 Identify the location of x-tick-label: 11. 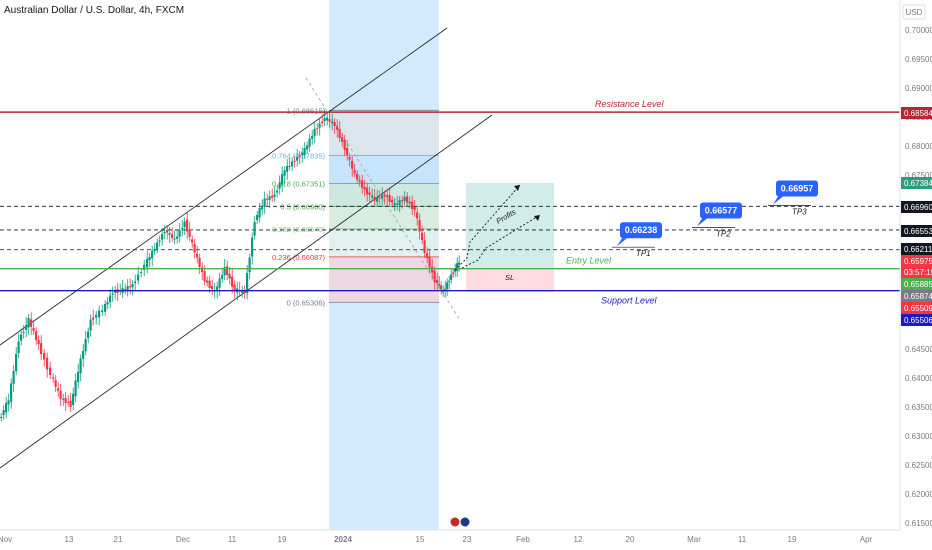
(232, 539).